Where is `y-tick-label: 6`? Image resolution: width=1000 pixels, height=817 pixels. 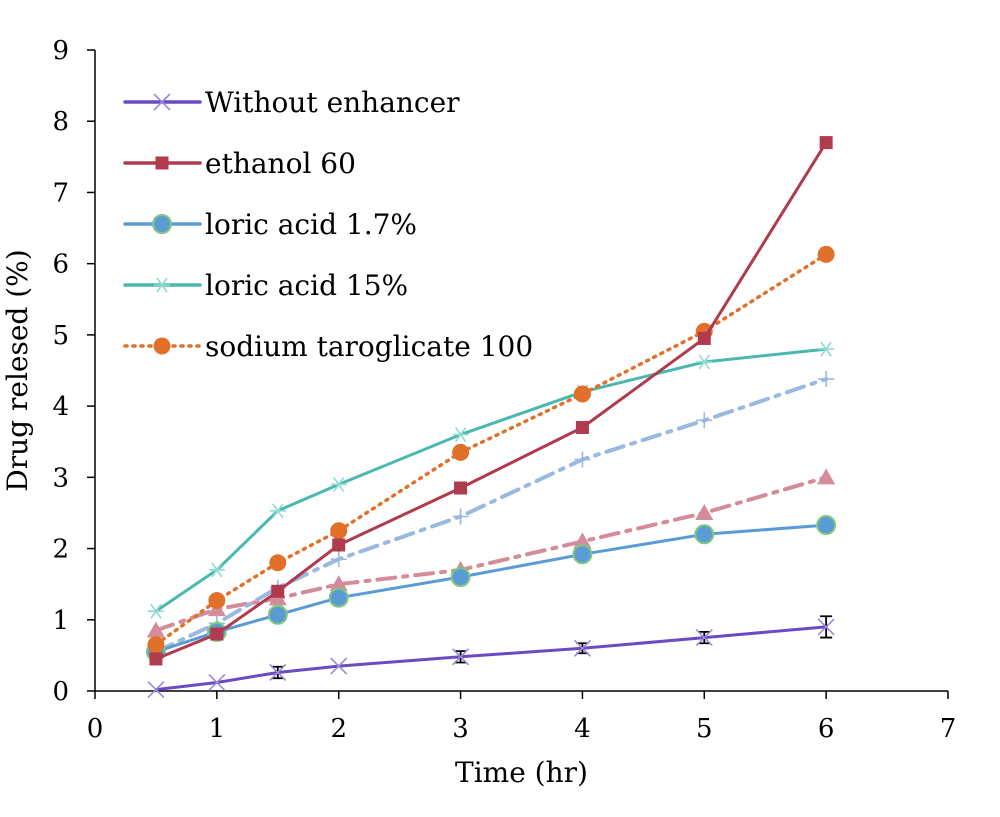 y-tick-label: 6 is located at coordinates (60, 265).